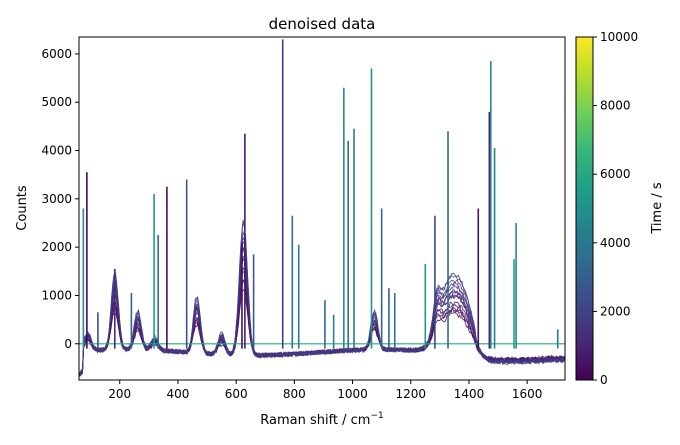 The height and width of the screenshot is (445, 680). Describe the element at coordinates (56, 295) in the screenshot. I see `y-tick-label: 1000` at that location.